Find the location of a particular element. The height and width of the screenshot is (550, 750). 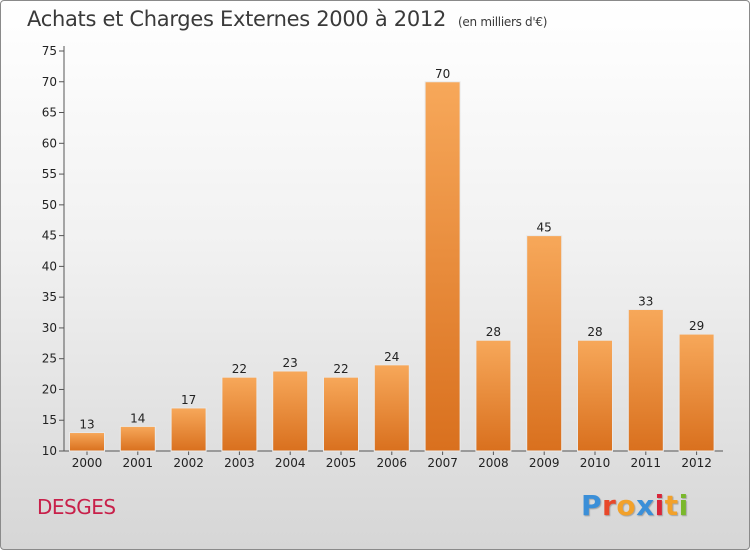

value-label: 14 is located at coordinates (137, 418).